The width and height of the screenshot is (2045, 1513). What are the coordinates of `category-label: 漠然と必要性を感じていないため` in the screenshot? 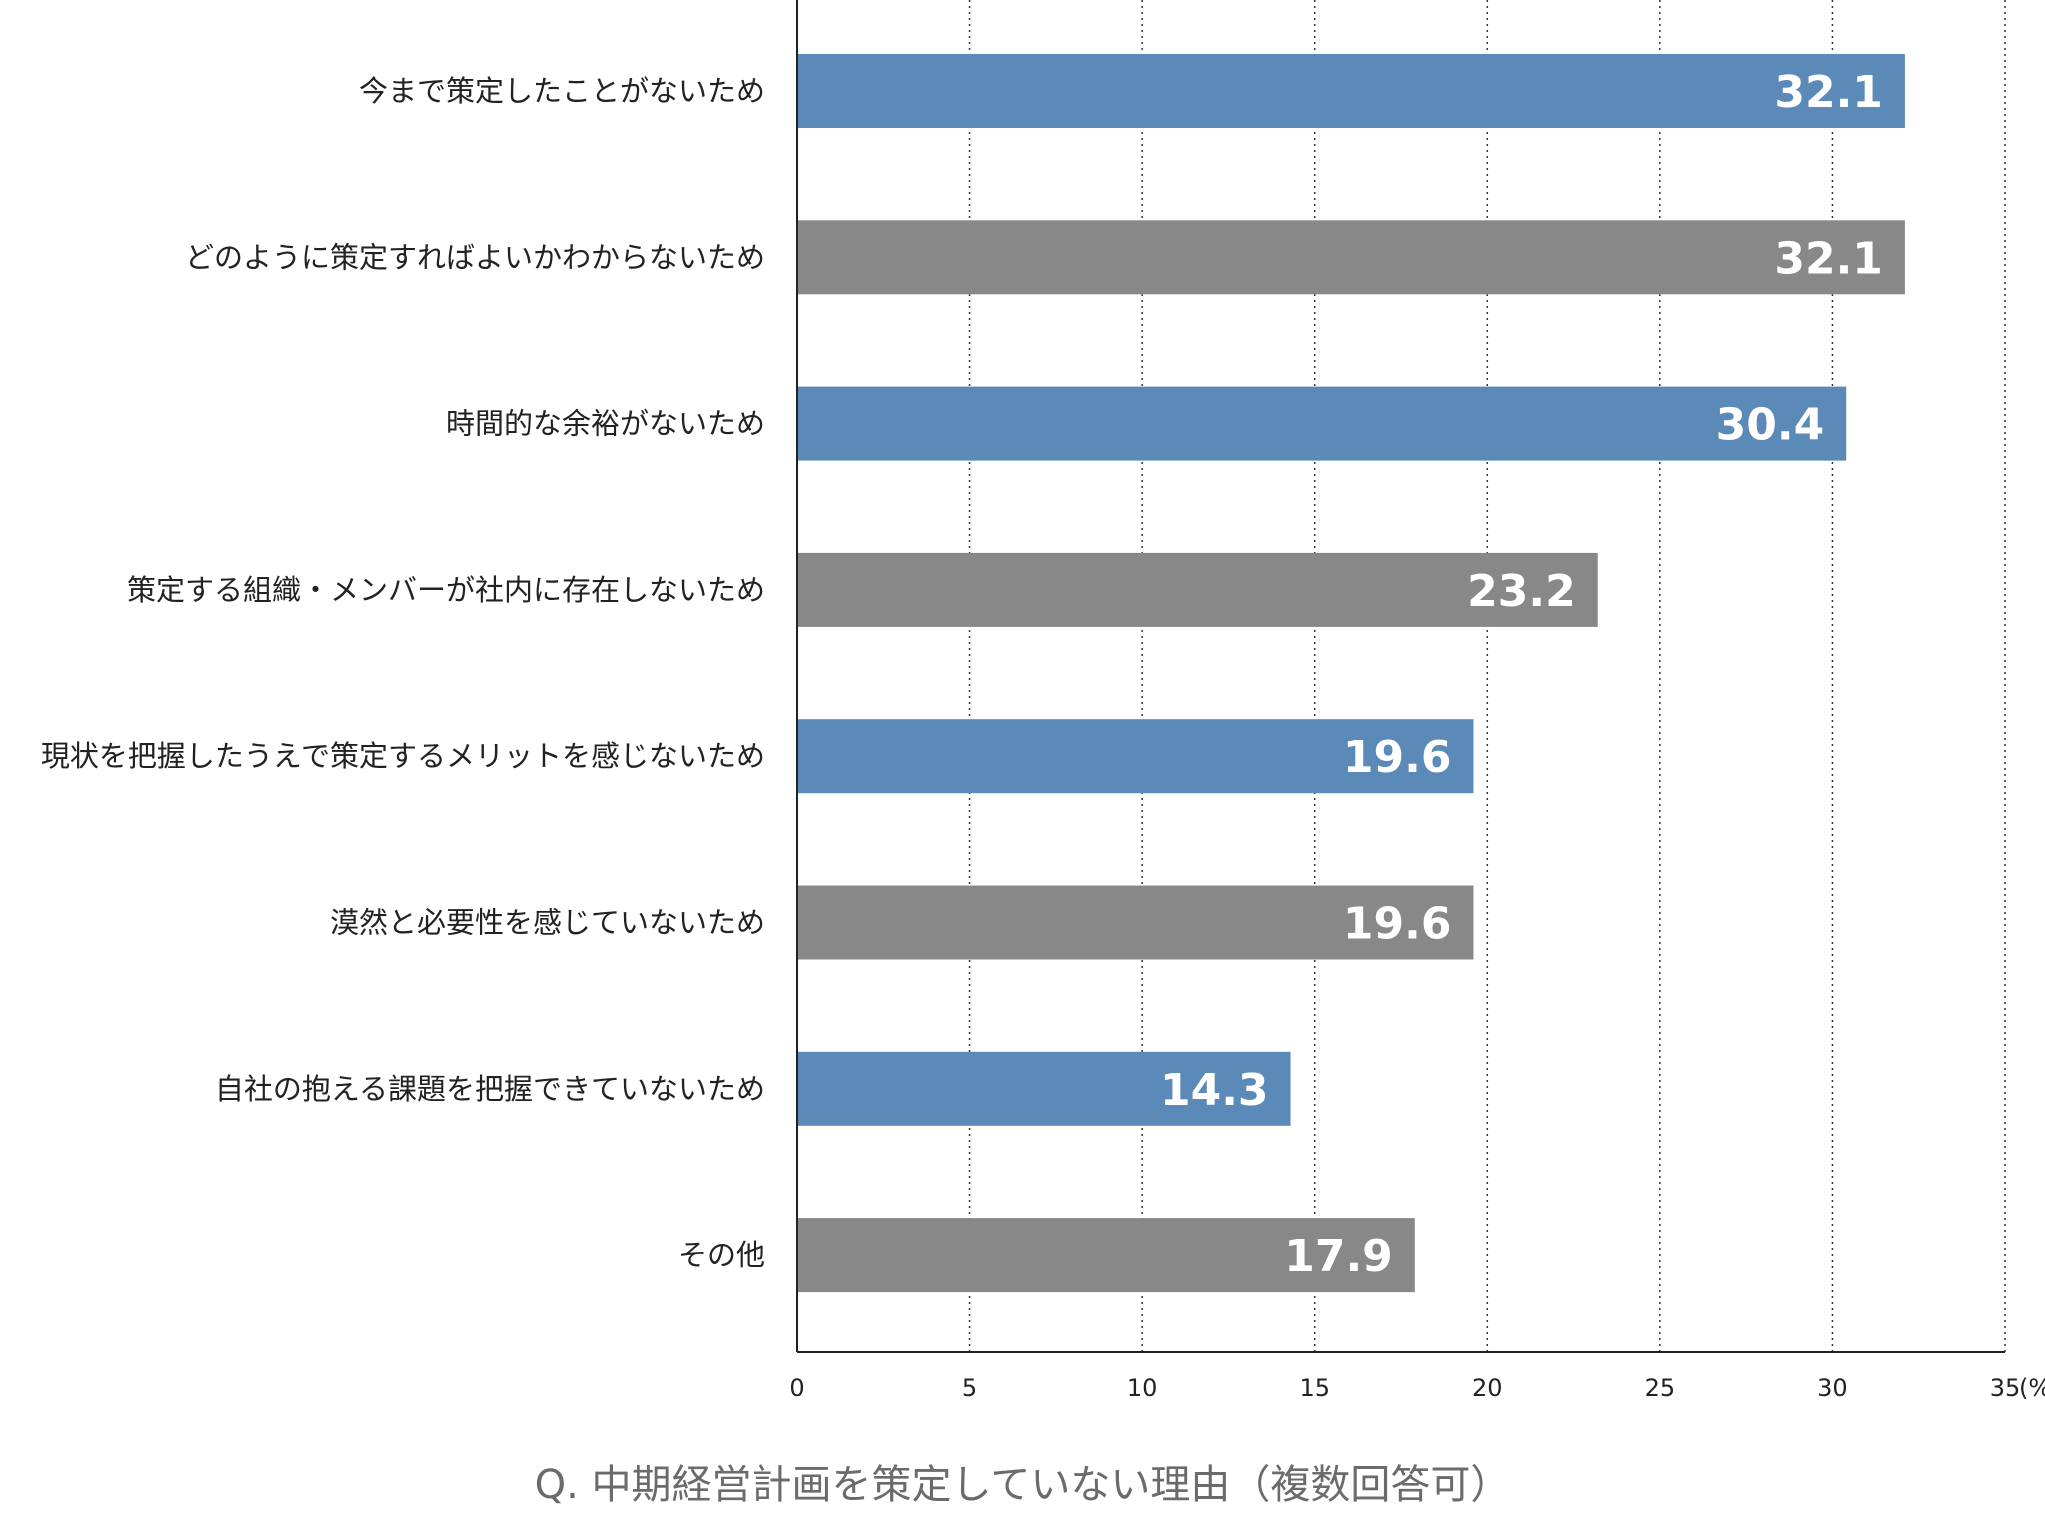 It's located at (547, 923).